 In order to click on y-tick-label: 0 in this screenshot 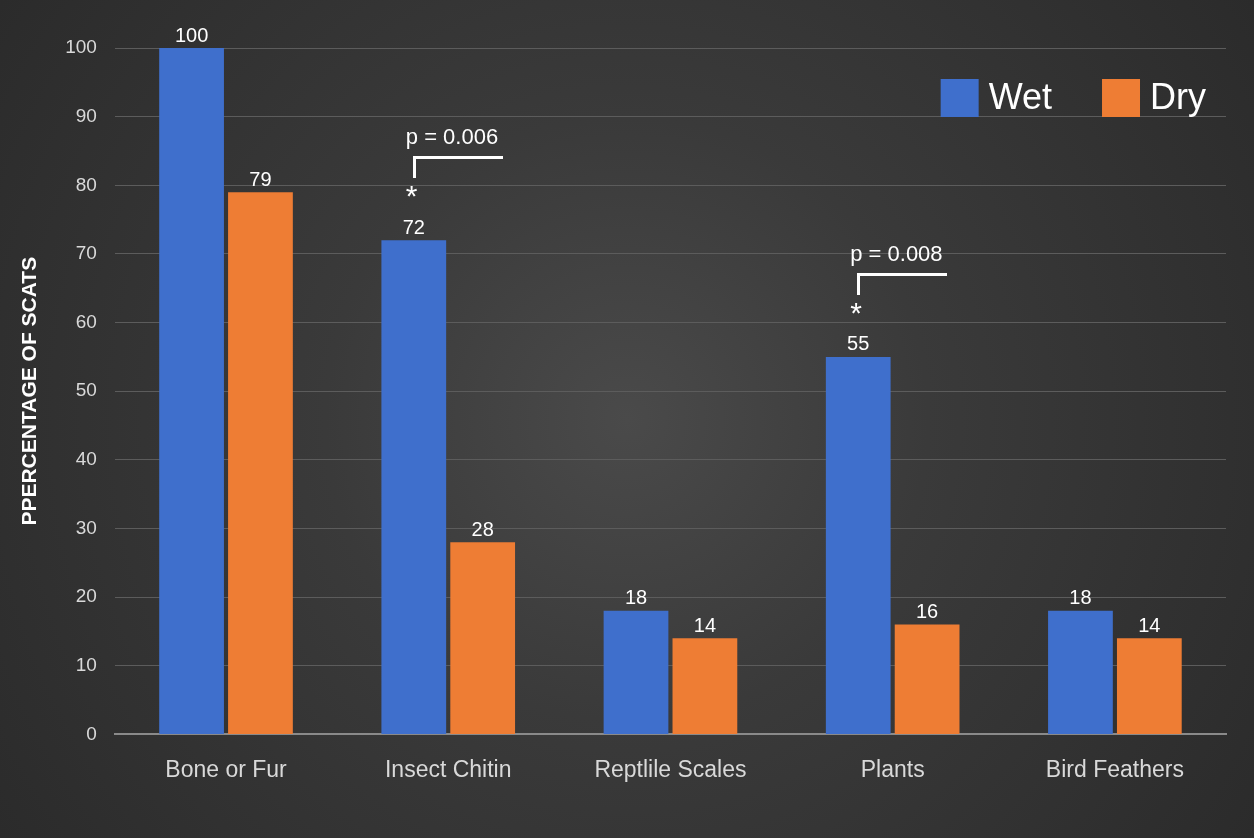, I will do `click(91, 733)`.